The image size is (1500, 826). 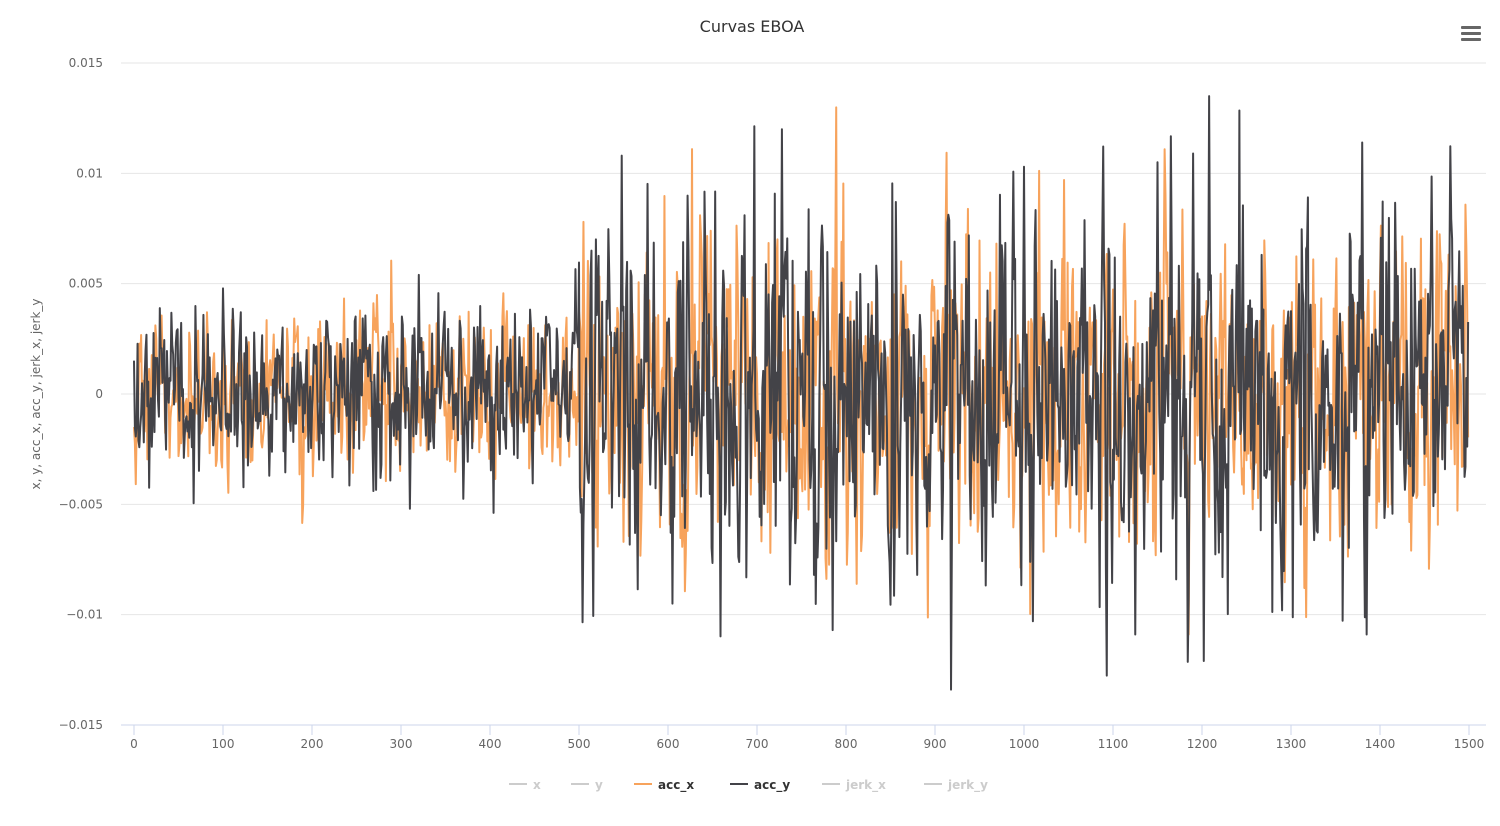 What do you see at coordinates (865, 785) in the screenshot?
I see `legend-label: jerk_x` at bounding box center [865, 785].